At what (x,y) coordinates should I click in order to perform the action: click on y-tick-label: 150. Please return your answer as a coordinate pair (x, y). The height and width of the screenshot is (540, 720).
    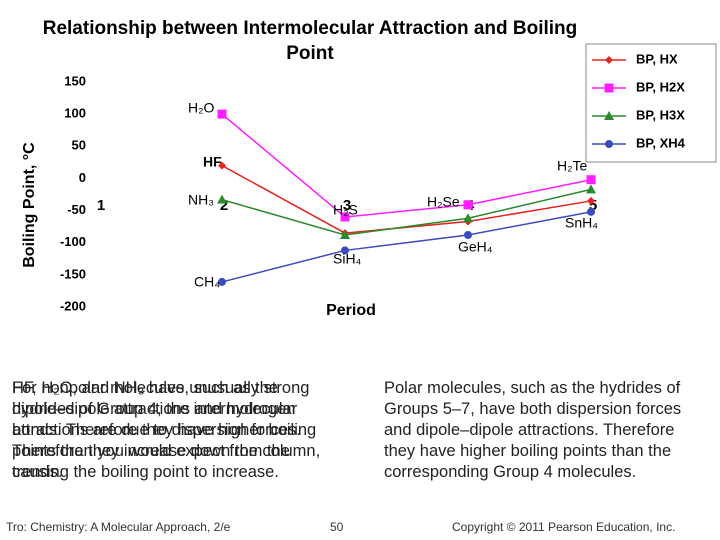
    Looking at the image, I should click on (75, 80).